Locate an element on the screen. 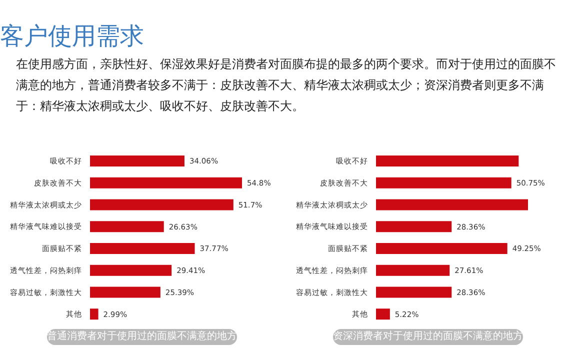  text: 普通消费者对于使用过的面膜不满意的地方 is located at coordinates (142, 337).